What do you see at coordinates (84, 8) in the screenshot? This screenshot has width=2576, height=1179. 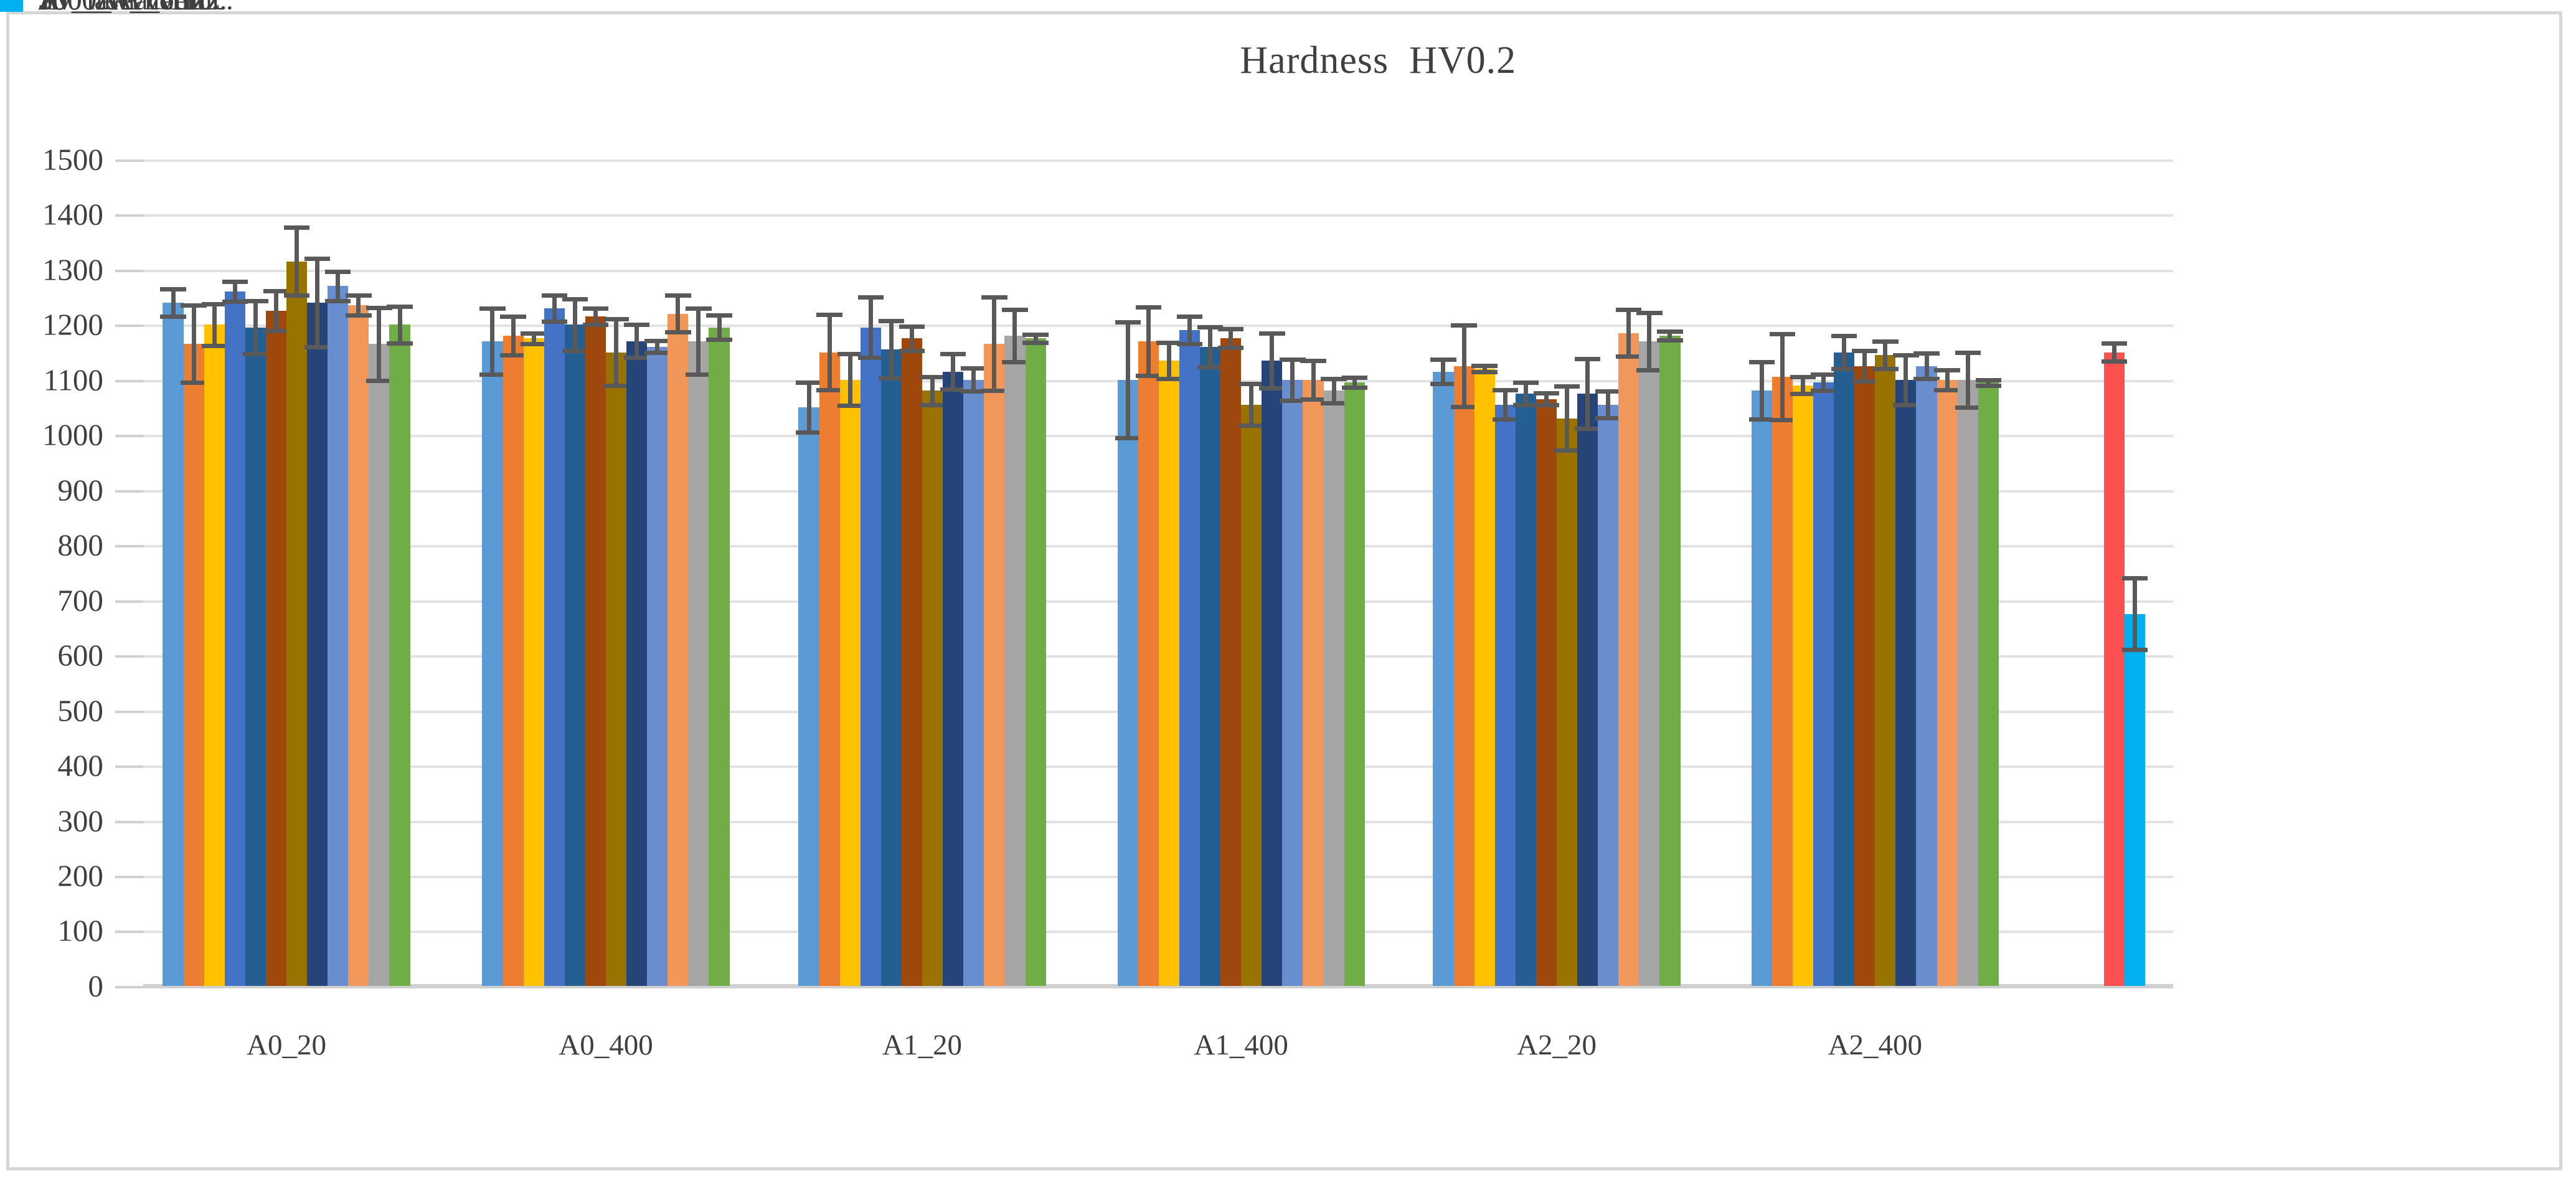 I see `legend-label: 250_Av` at bounding box center [84, 8].